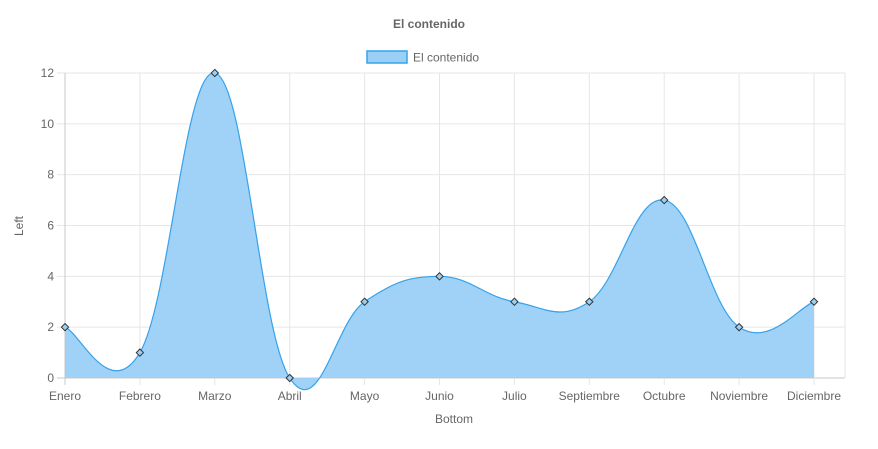 Image resolution: width=878 pixels, height=449 pixels. I want to click on x-tick-label: Mayo, so click(365, 396).